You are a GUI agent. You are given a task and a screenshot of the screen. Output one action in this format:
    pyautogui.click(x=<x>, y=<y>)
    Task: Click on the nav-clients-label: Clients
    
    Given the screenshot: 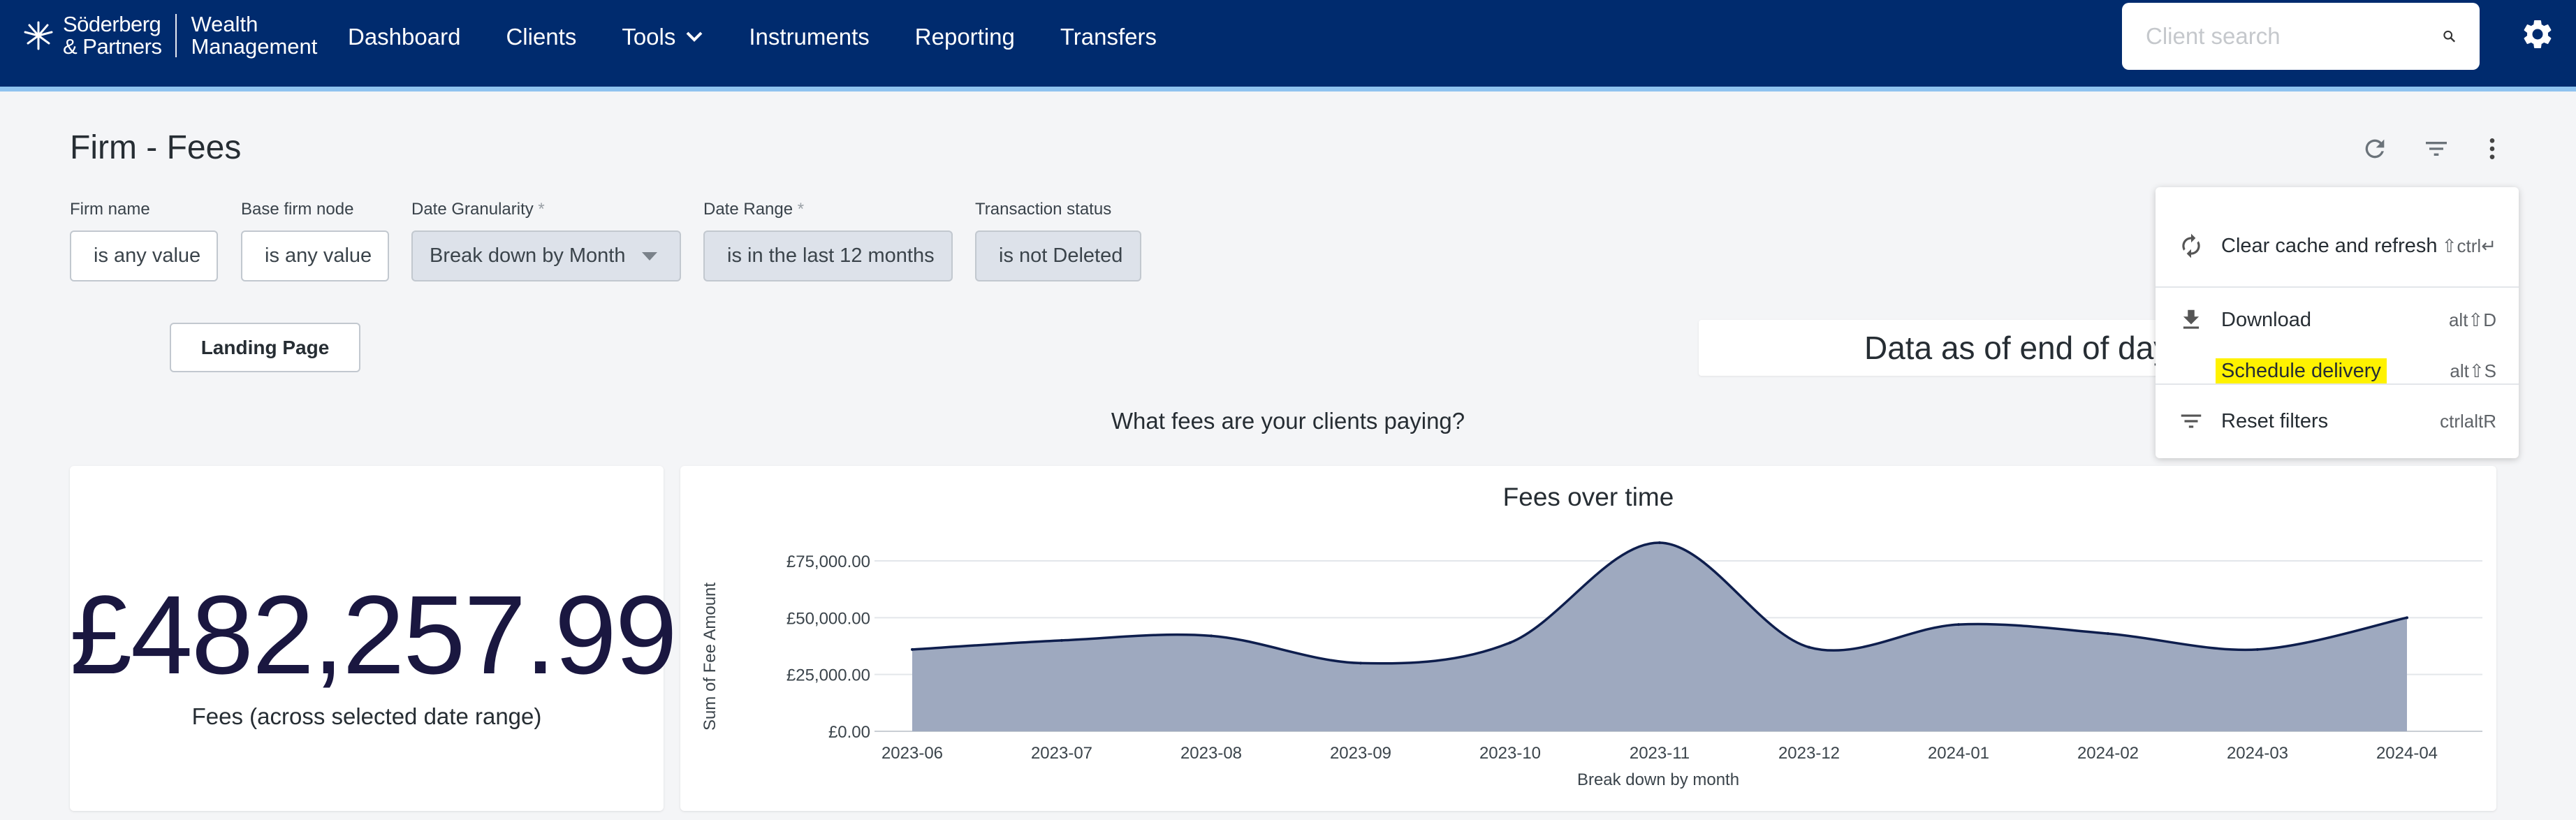 What is the action you would take?
    pyautogui.click(x=541, y=37)
    